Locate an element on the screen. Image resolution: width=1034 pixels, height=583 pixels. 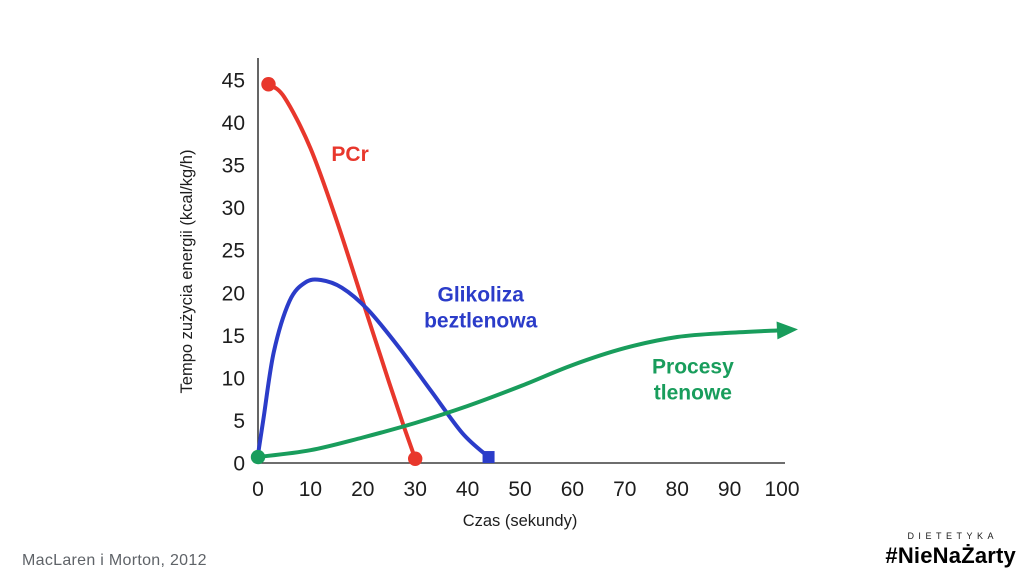
y-tick-label: 20 is located at coordinates (233, 293).